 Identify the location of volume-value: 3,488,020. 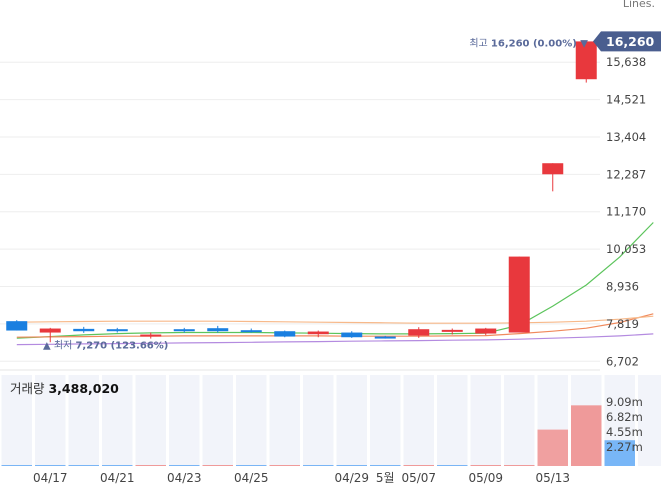
(83, 388).